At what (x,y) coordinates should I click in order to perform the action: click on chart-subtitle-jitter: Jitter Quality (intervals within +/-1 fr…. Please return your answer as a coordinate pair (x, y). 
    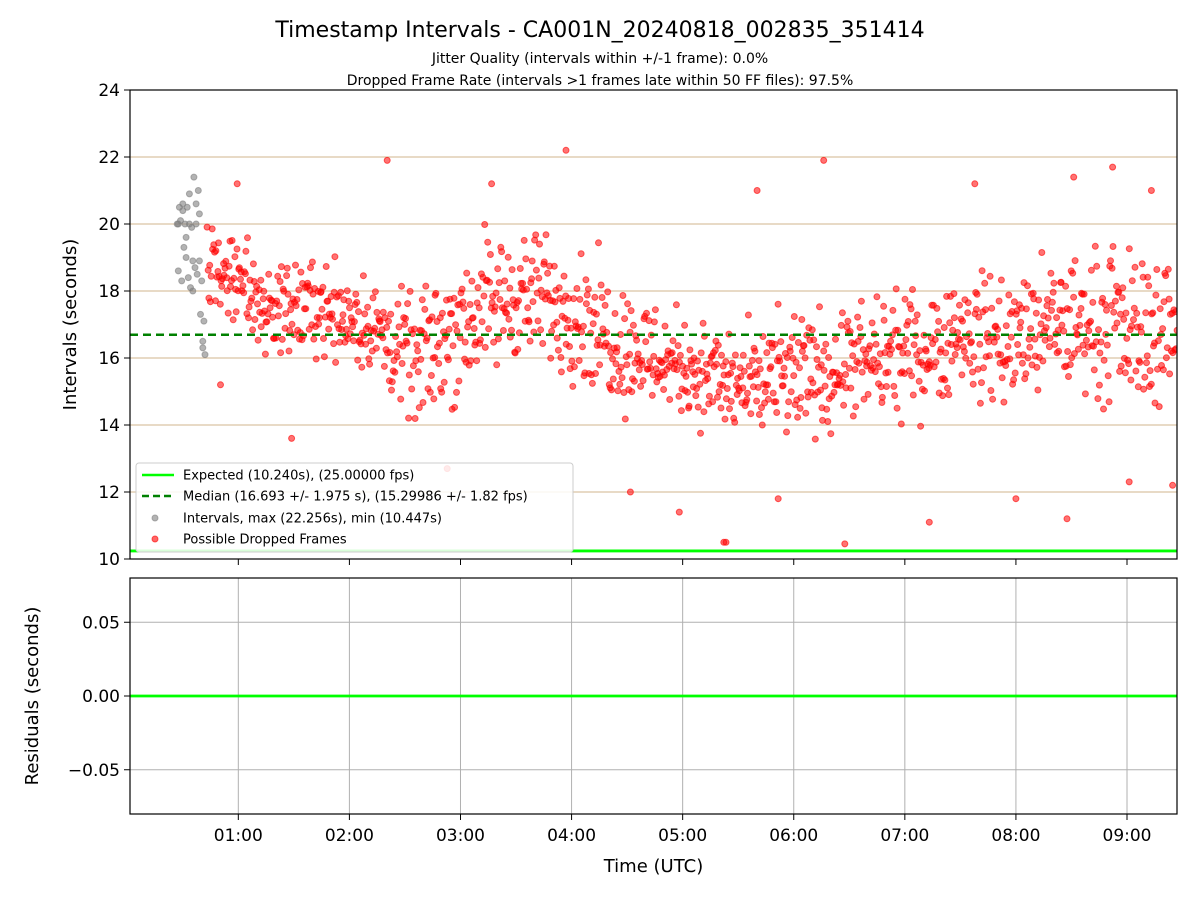
    Looking at the image, I should click on (599, 59).